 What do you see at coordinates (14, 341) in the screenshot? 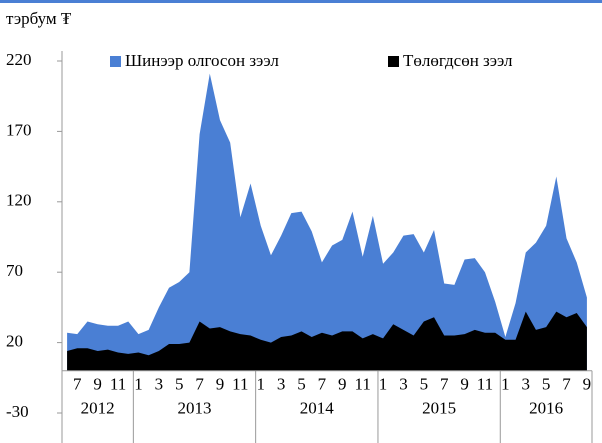
I see `y-tick-label: 20` at bounding box center [14, 341].